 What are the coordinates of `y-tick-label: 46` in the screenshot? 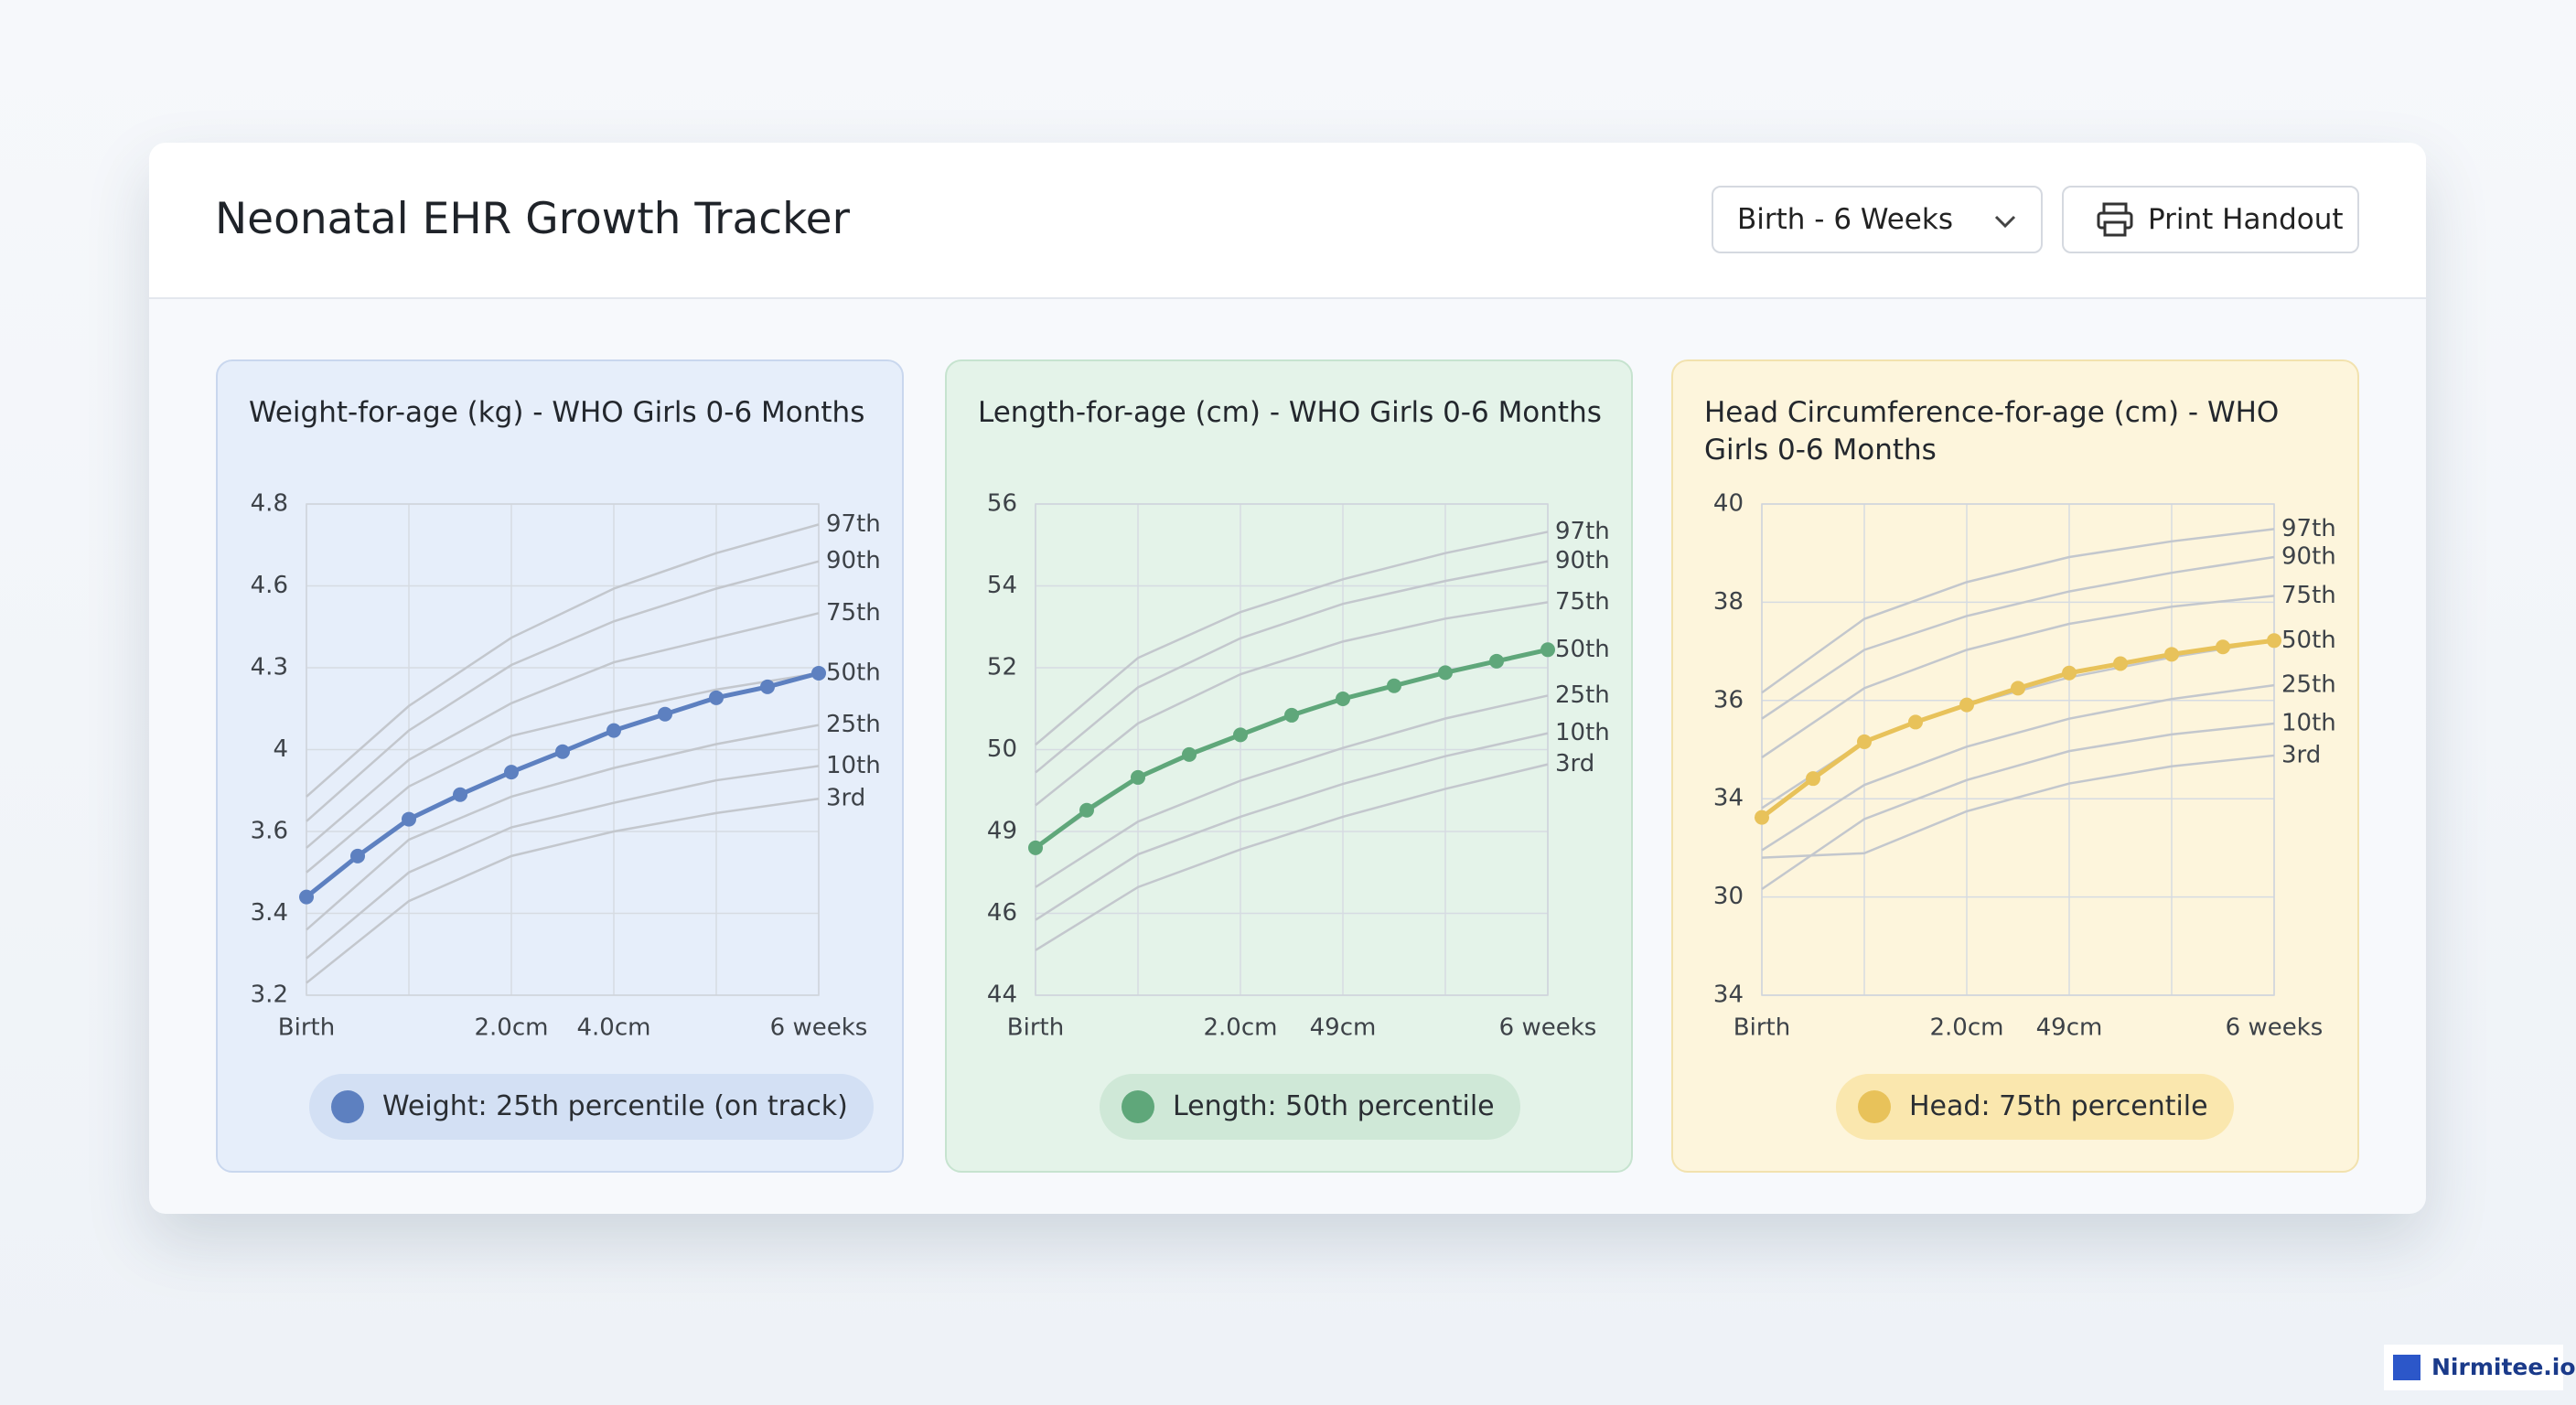 It's located at (1002, 913).